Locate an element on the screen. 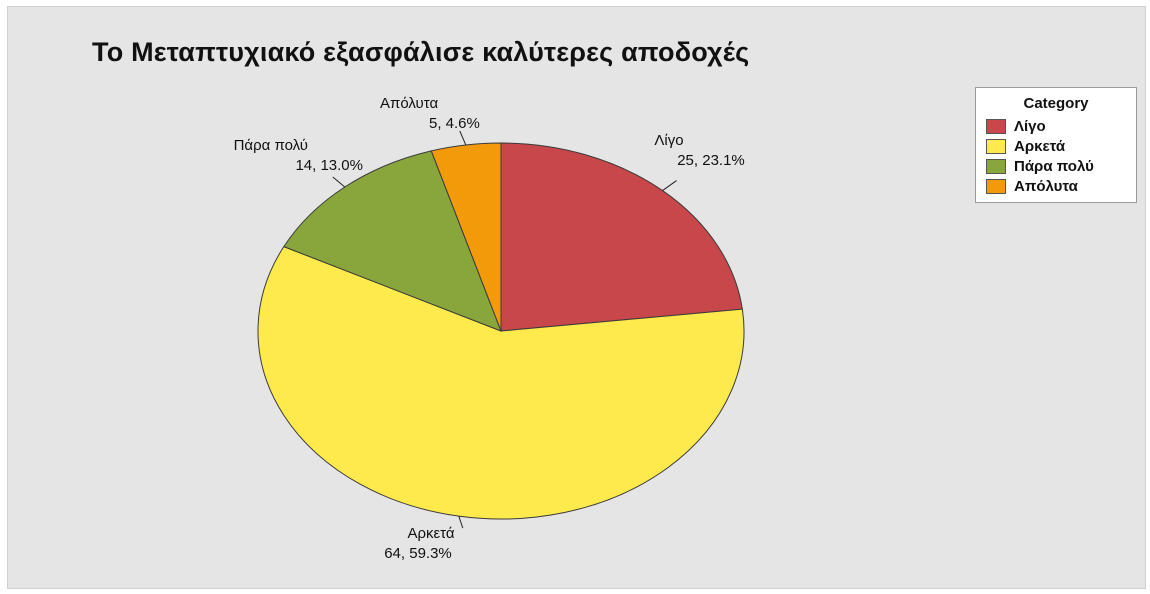 The image size is (1150, 594). pie-slice-ligo is located at coordinates (621, 237).